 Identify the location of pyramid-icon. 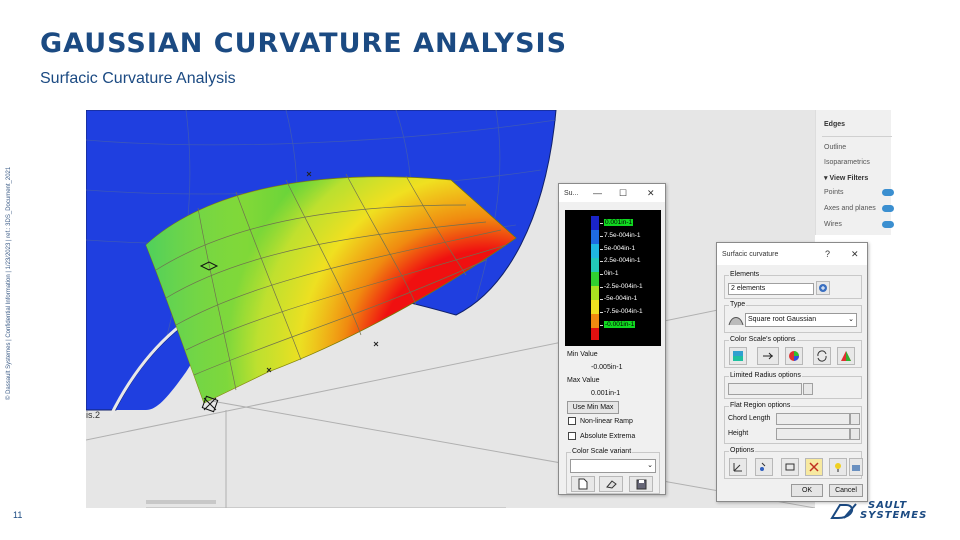
(846, 356).